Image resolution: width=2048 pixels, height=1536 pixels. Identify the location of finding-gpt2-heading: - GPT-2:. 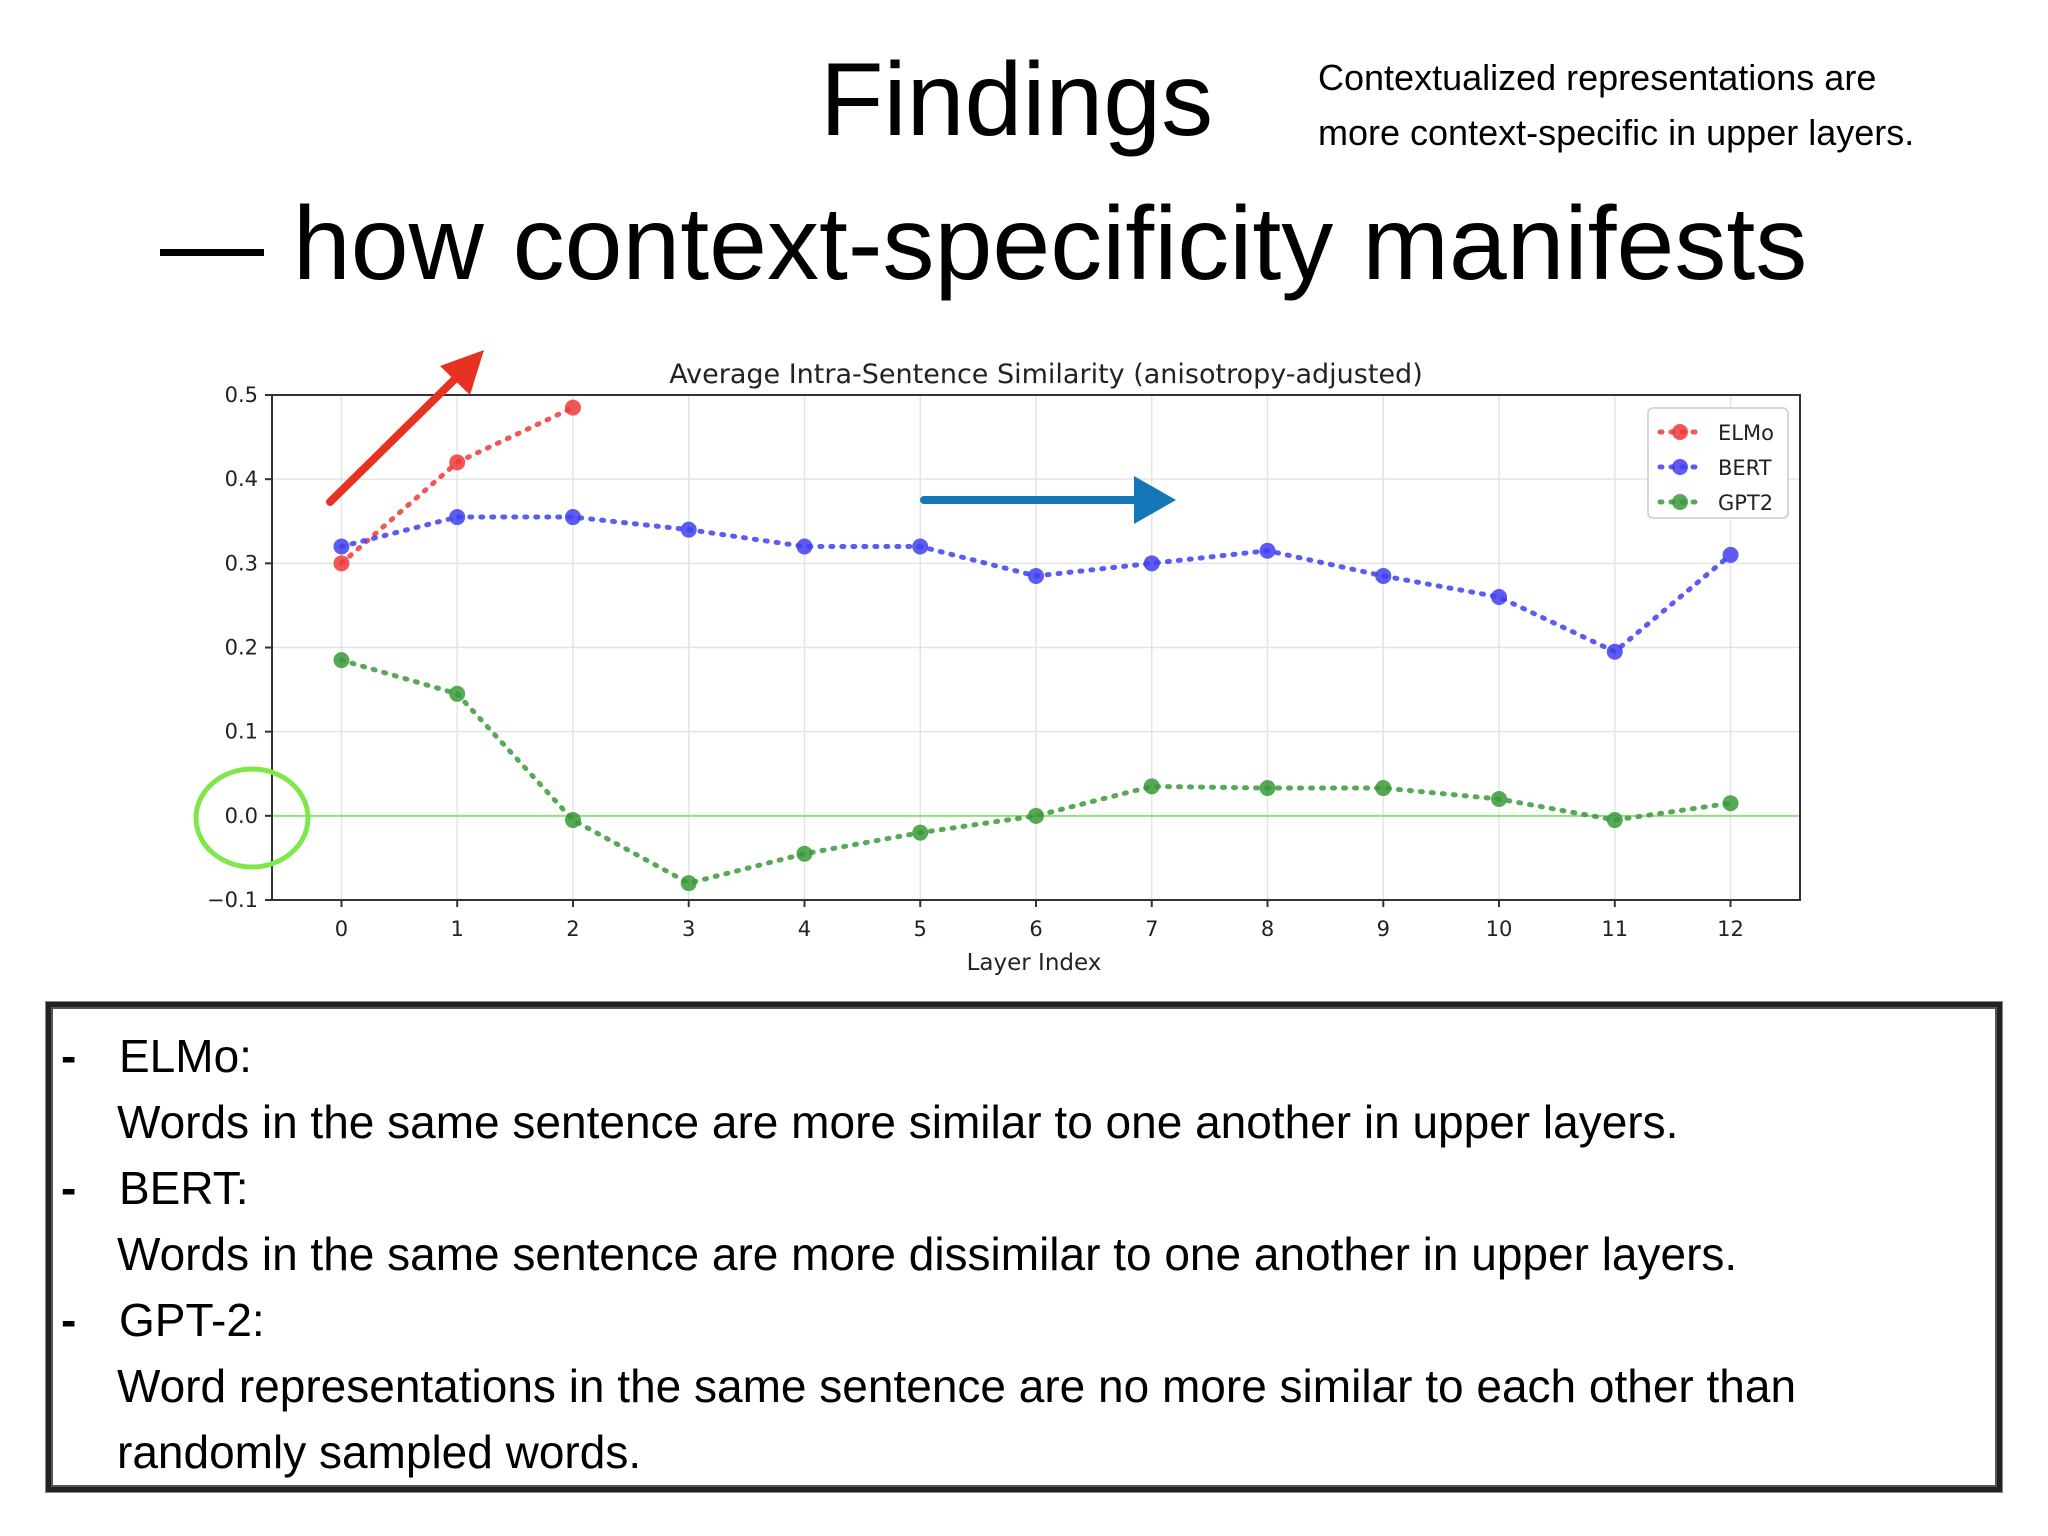
(163, 1320).